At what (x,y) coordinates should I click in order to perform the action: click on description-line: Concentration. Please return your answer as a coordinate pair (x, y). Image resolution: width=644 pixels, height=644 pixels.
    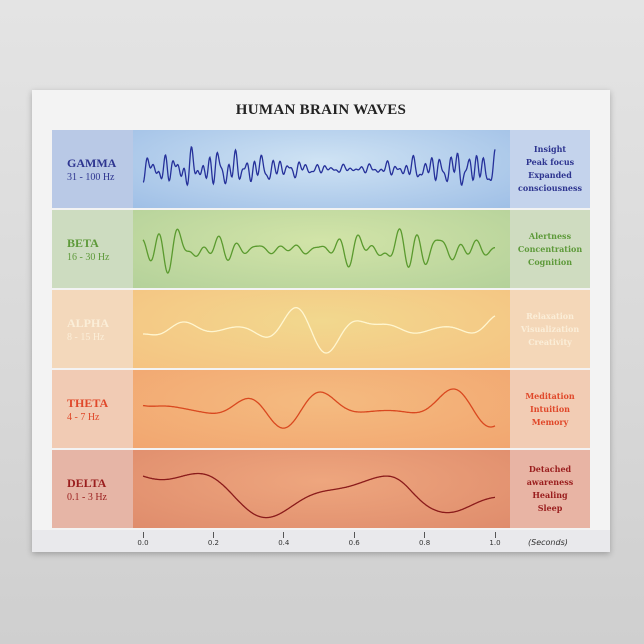
    Looking at the image, I should click on (550, 248).